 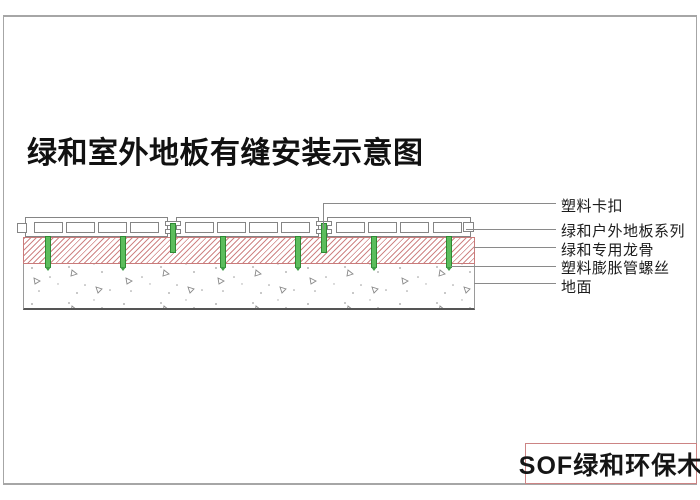 I want to click on leader-line-clip-vertical, so click(x=323, y=216).